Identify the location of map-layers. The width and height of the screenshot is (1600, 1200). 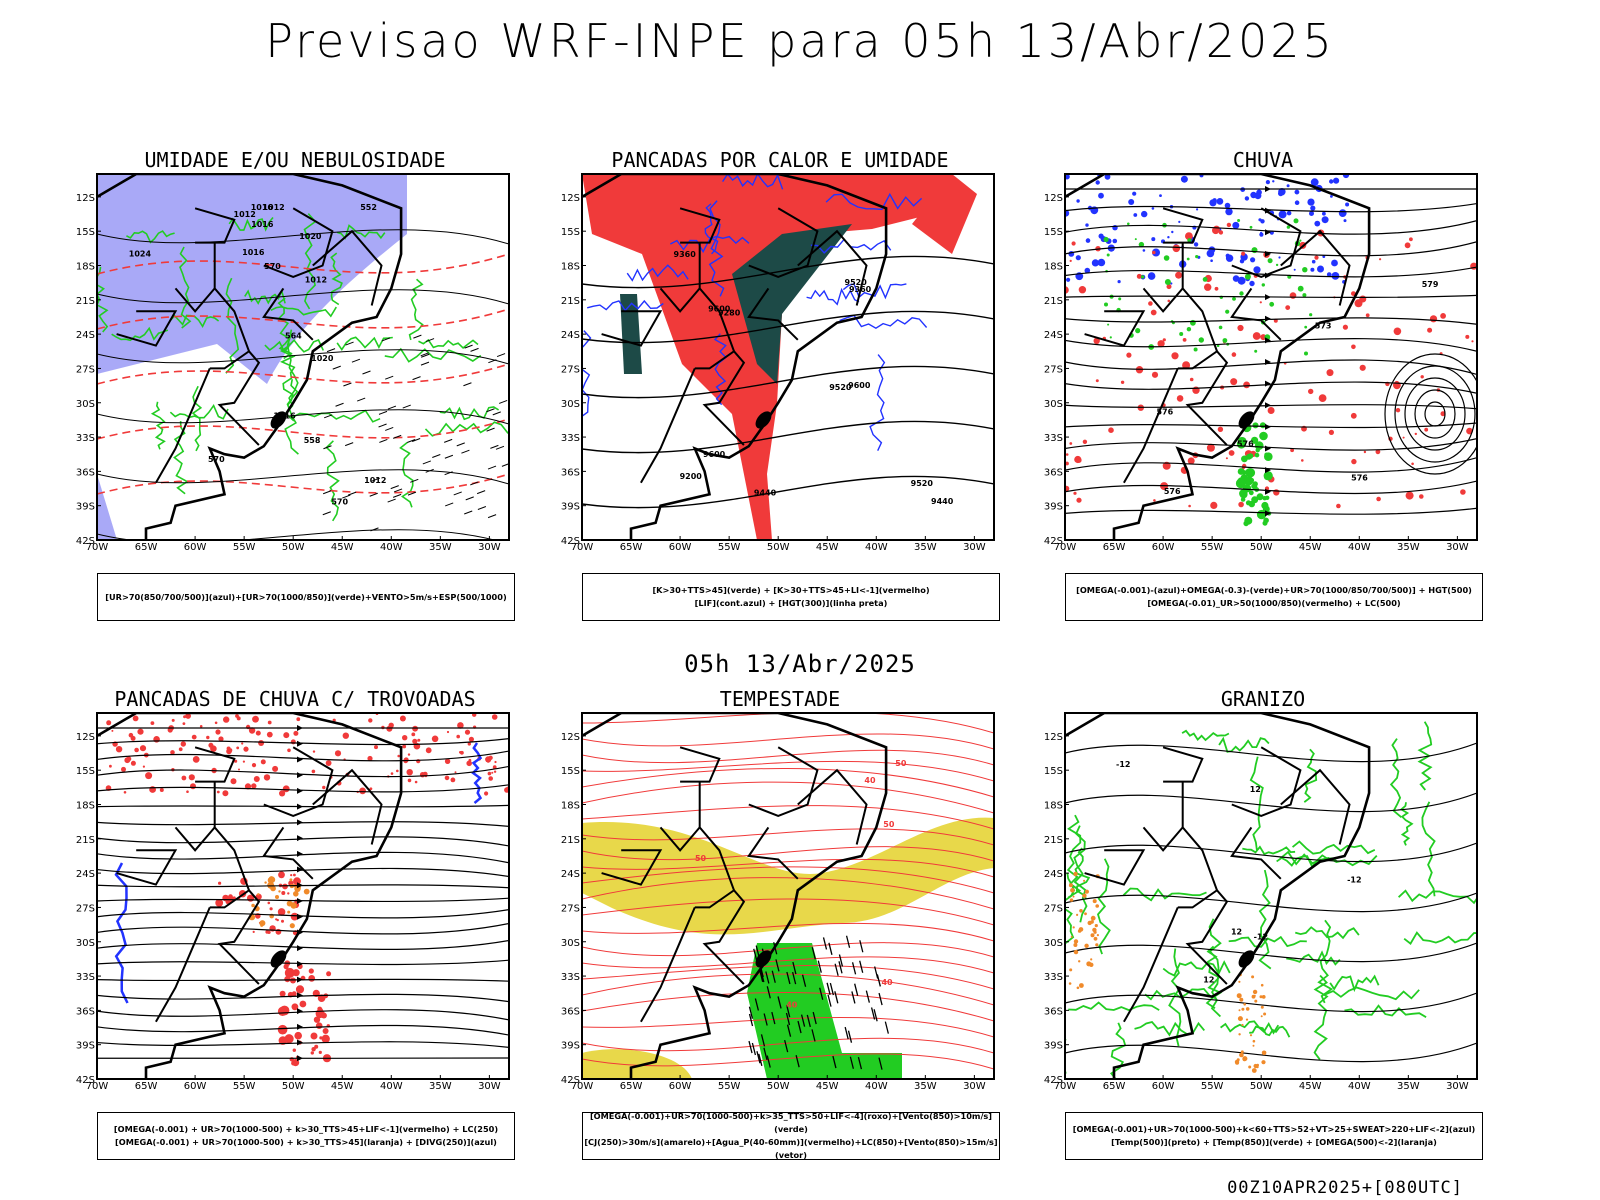
(303, 896).